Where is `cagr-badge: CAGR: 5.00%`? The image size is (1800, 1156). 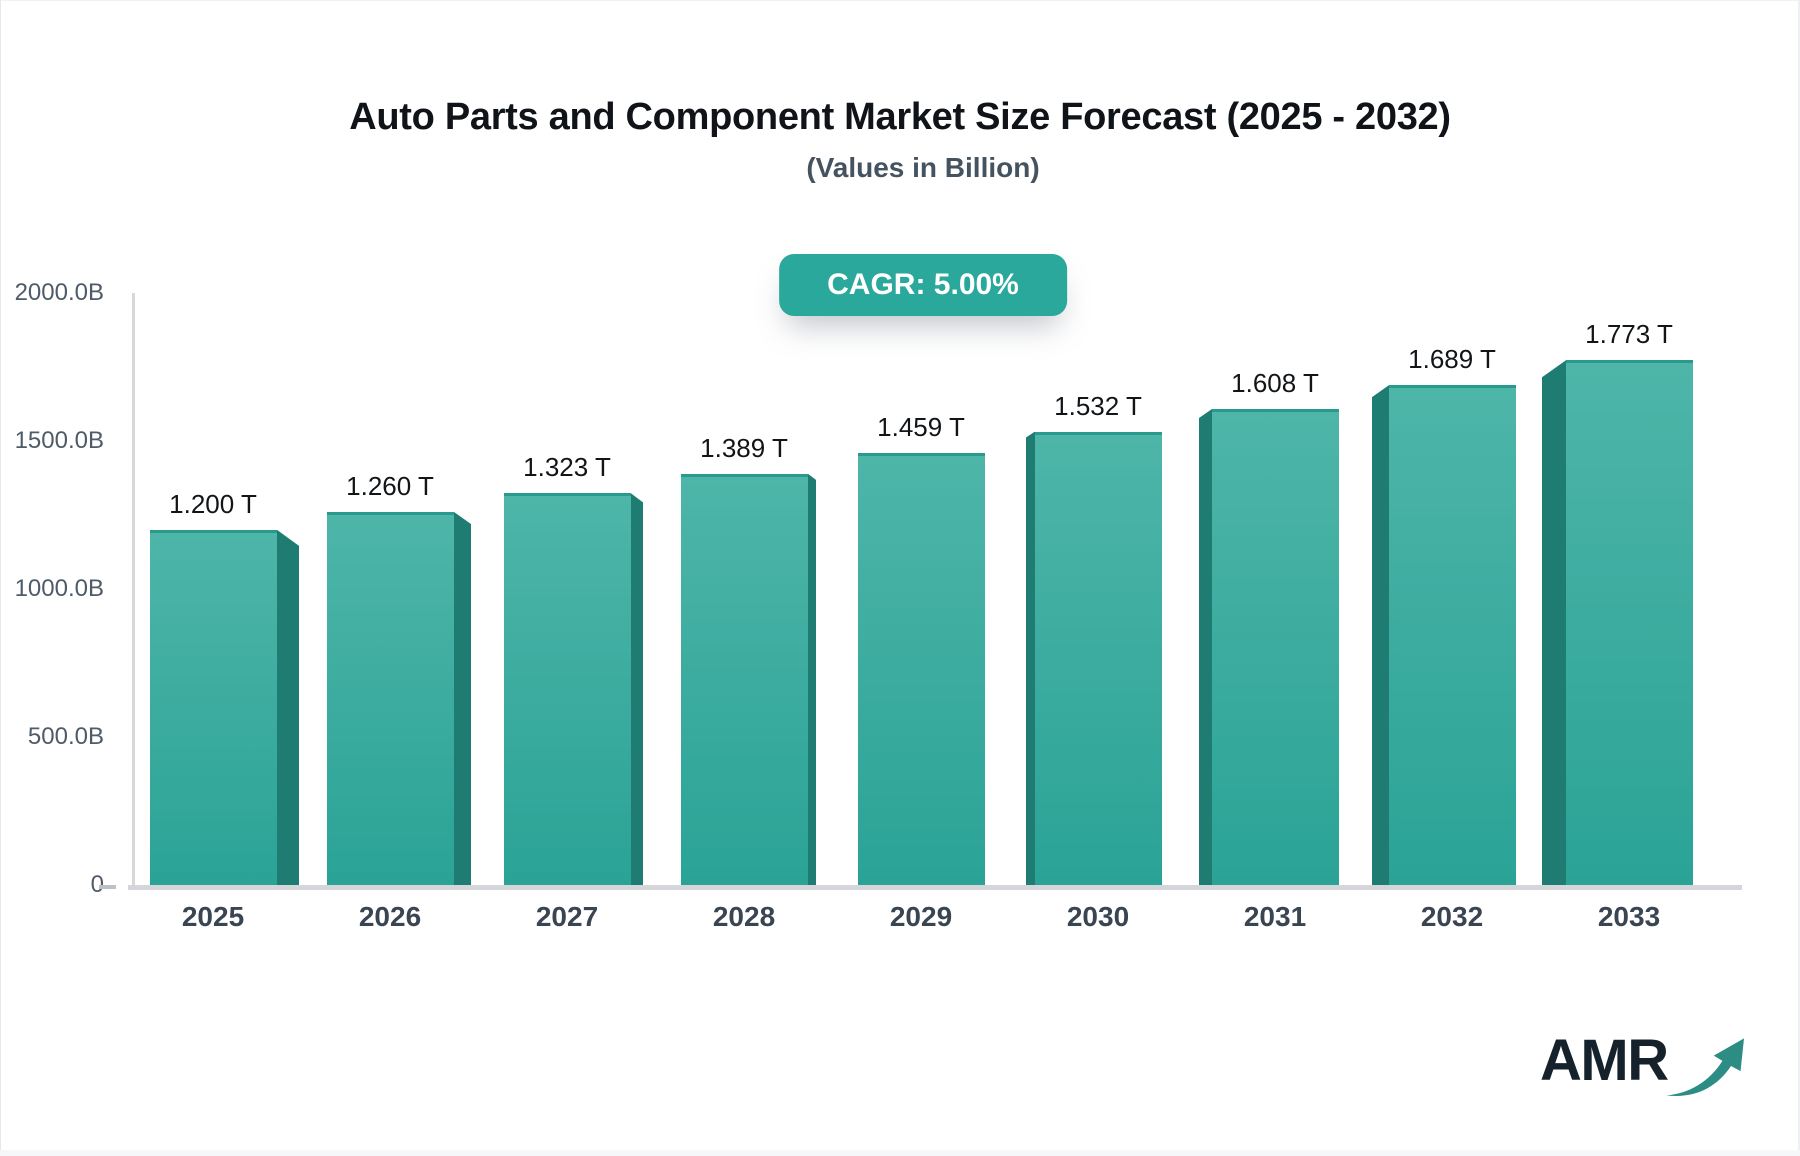
cagr-badge: CAGR: 5.00% is located at coordinates (923, 285).